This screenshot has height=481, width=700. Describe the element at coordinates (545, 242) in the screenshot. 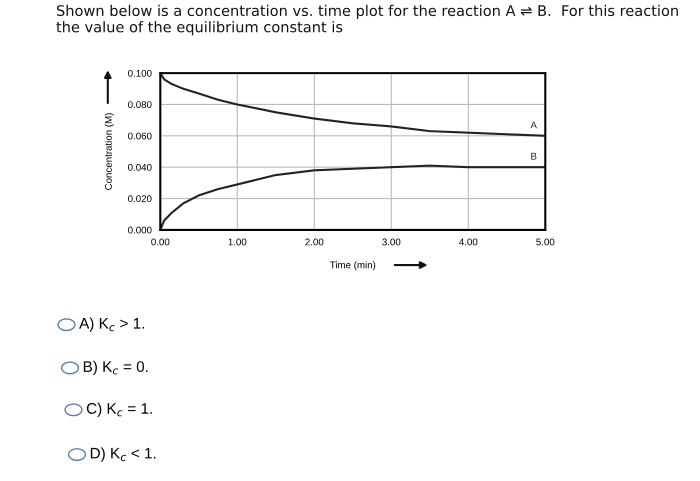

I see `x-tick-label: 5.00` at that location.